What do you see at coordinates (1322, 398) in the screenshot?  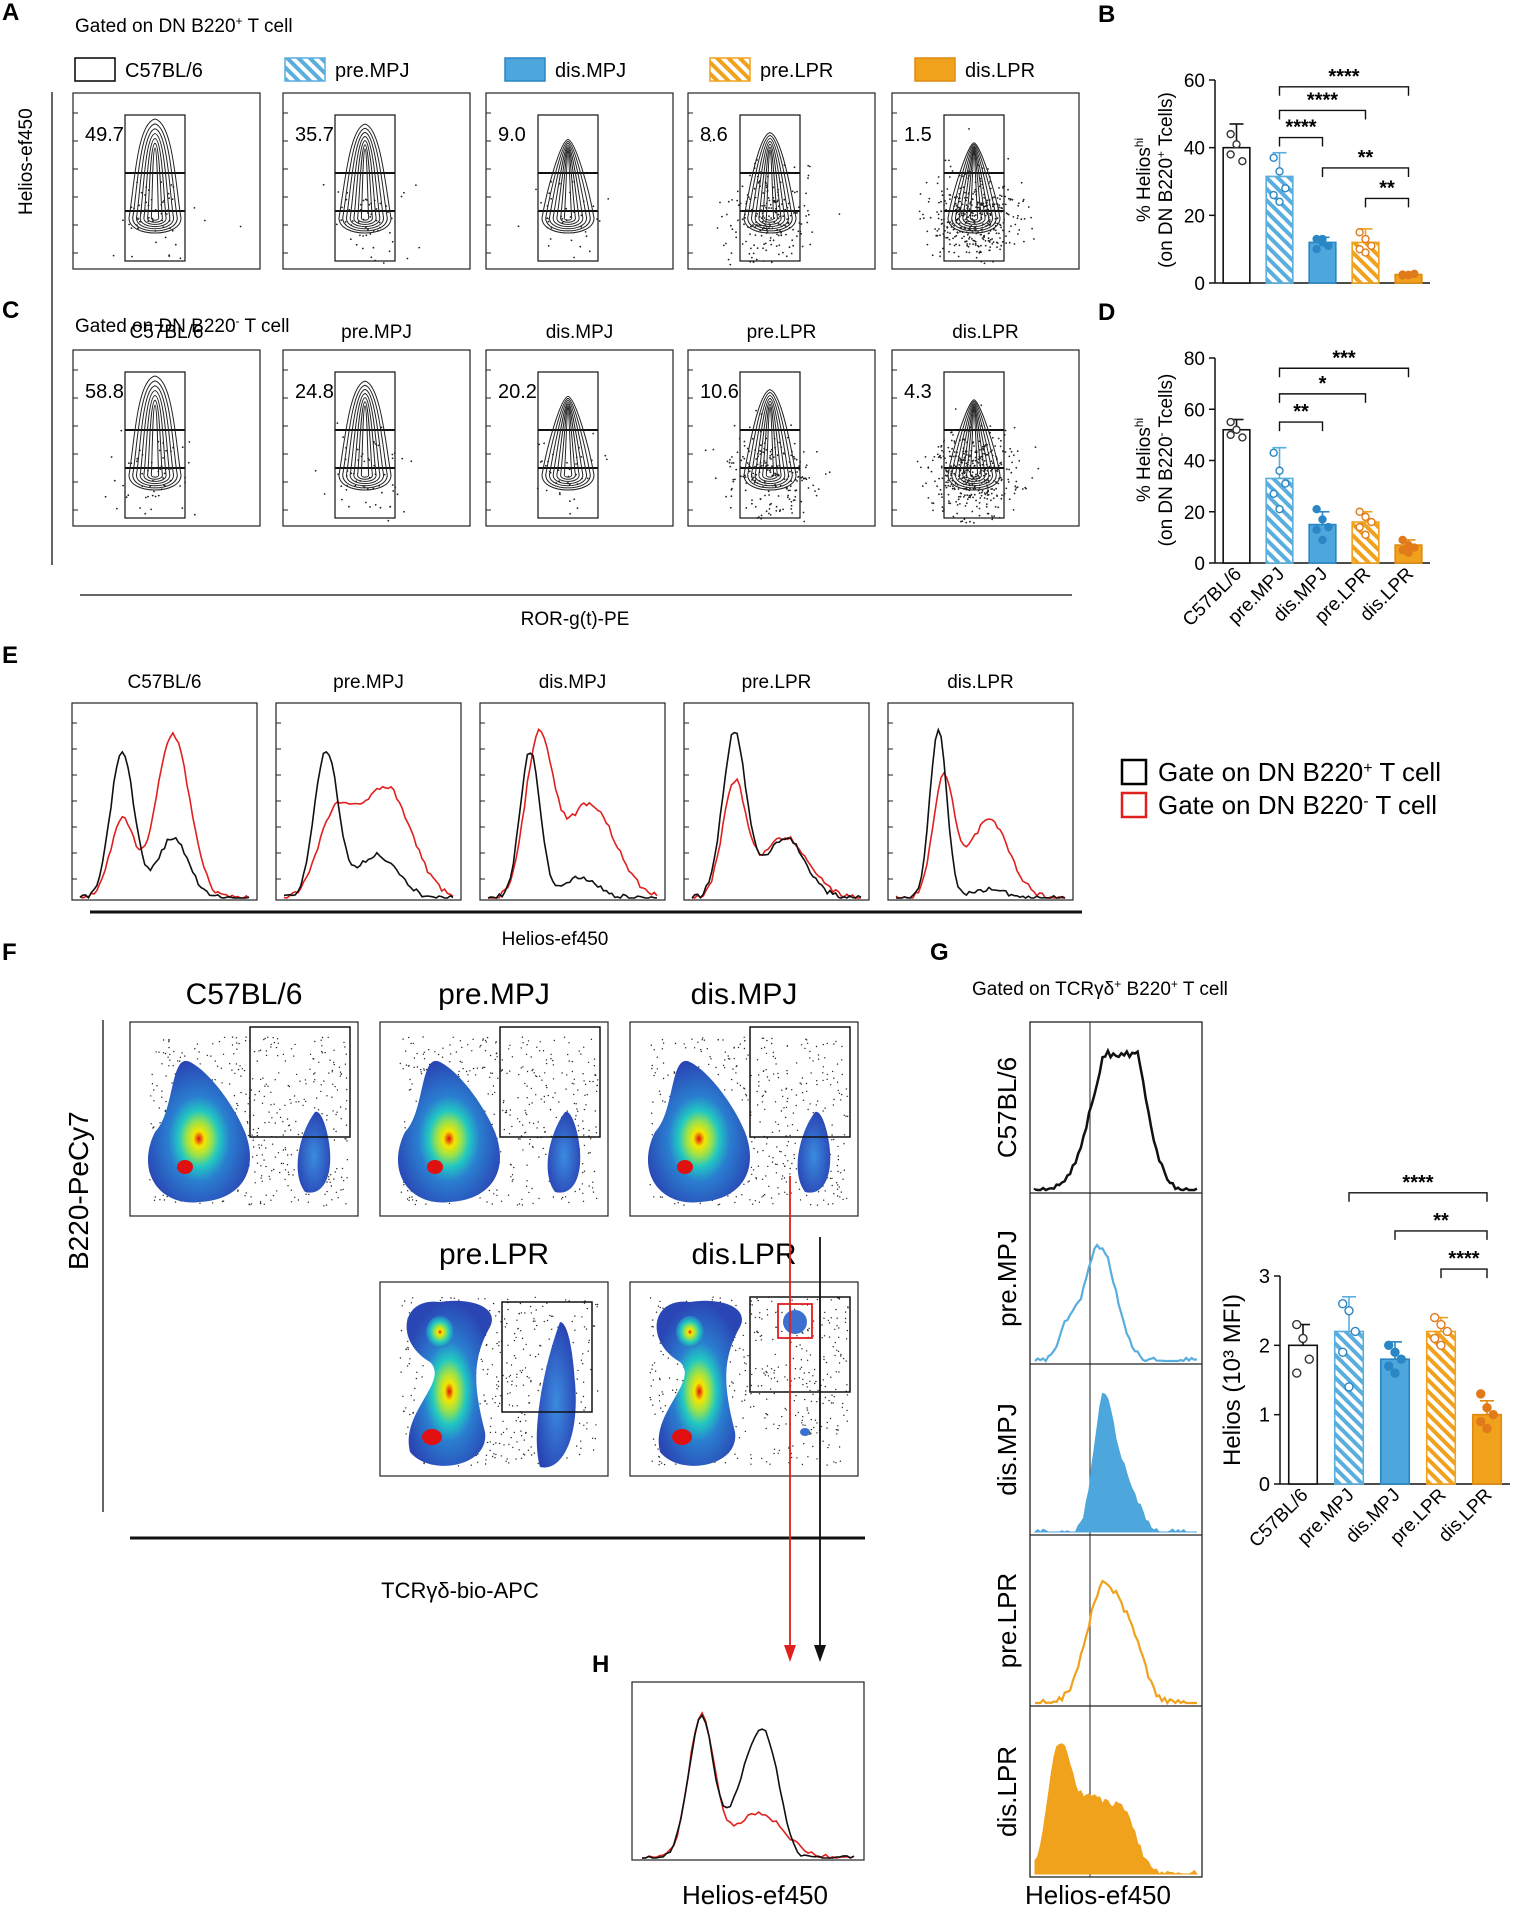 I see `significance-bracket` at bounding box center [1322, 398].